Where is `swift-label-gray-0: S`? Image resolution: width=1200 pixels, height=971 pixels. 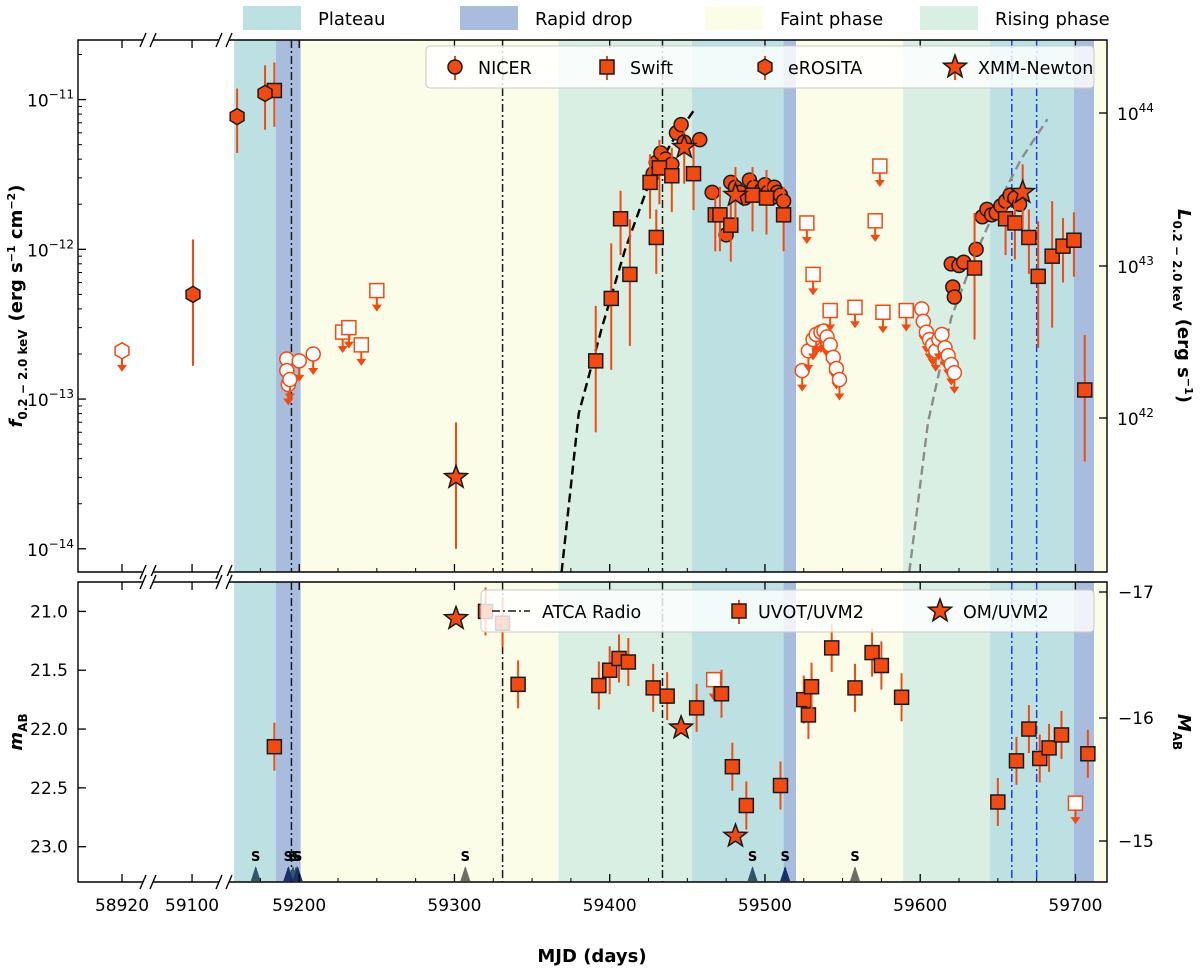 swift-label-gray-0: S is located at coordinates (465, 857).